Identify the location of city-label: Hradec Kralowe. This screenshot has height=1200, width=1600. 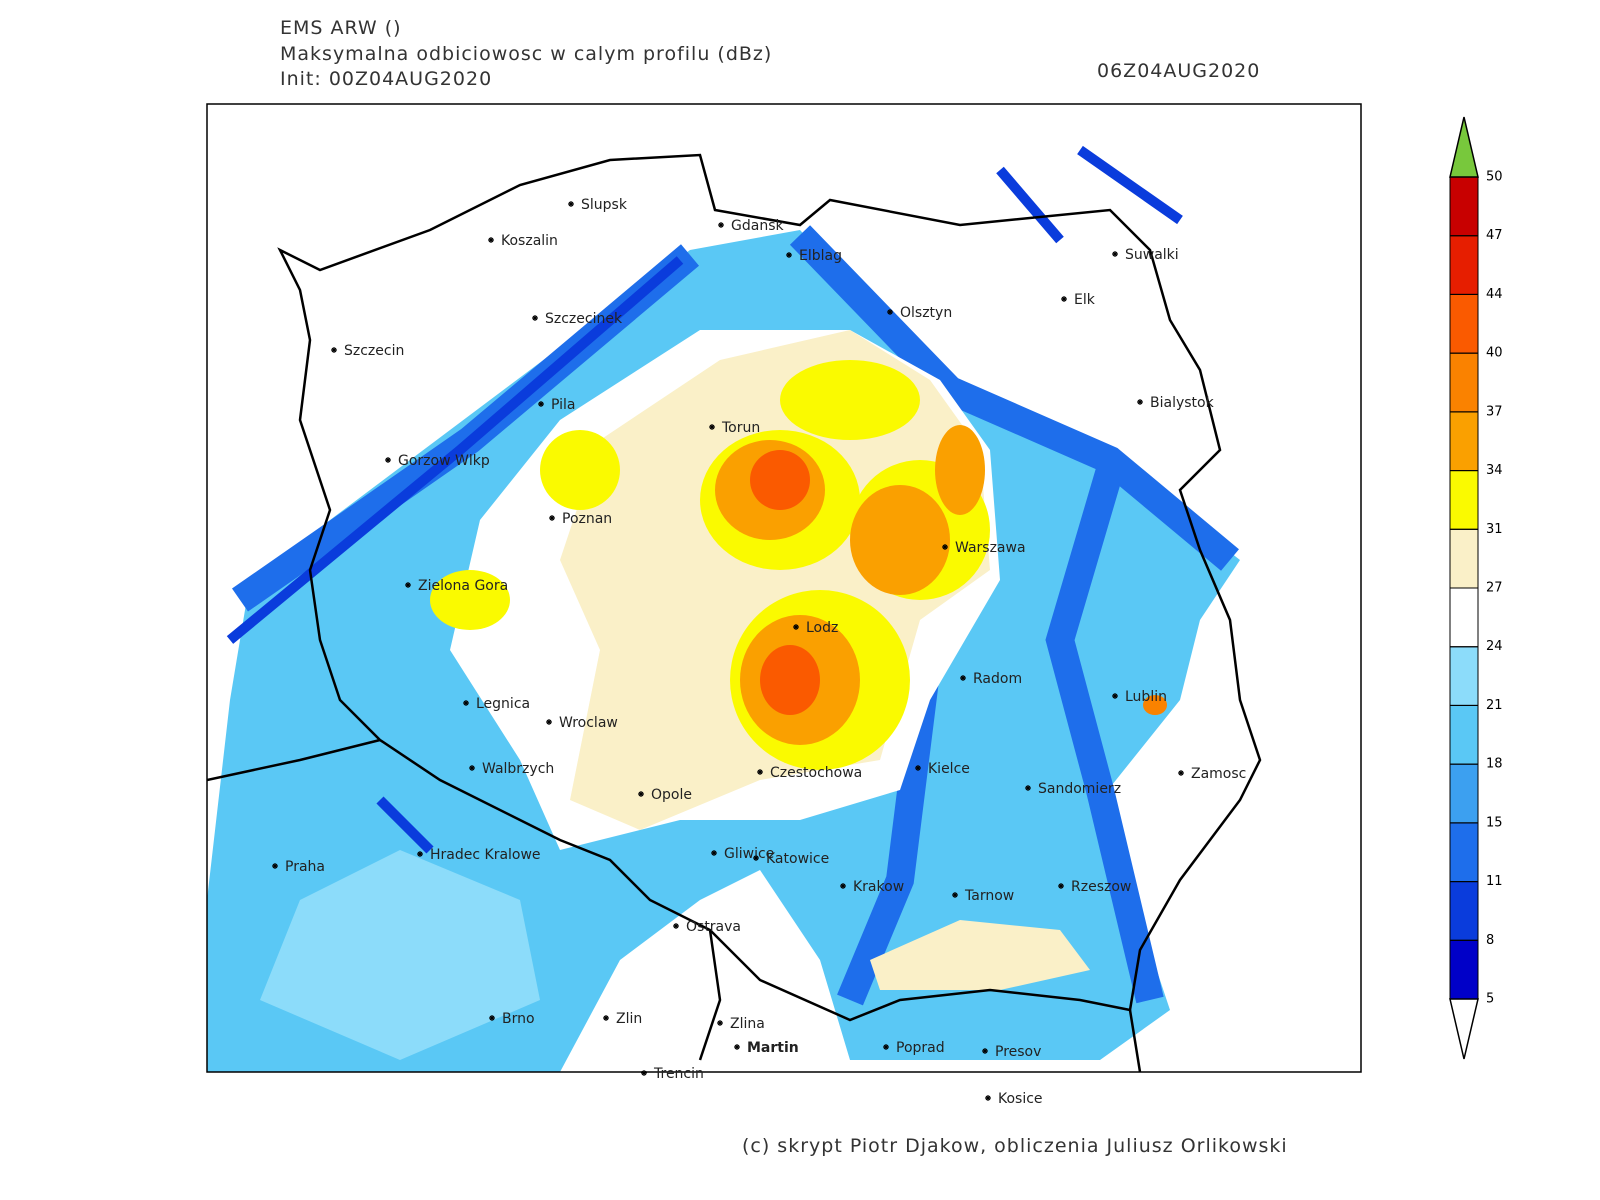
(485, 855).